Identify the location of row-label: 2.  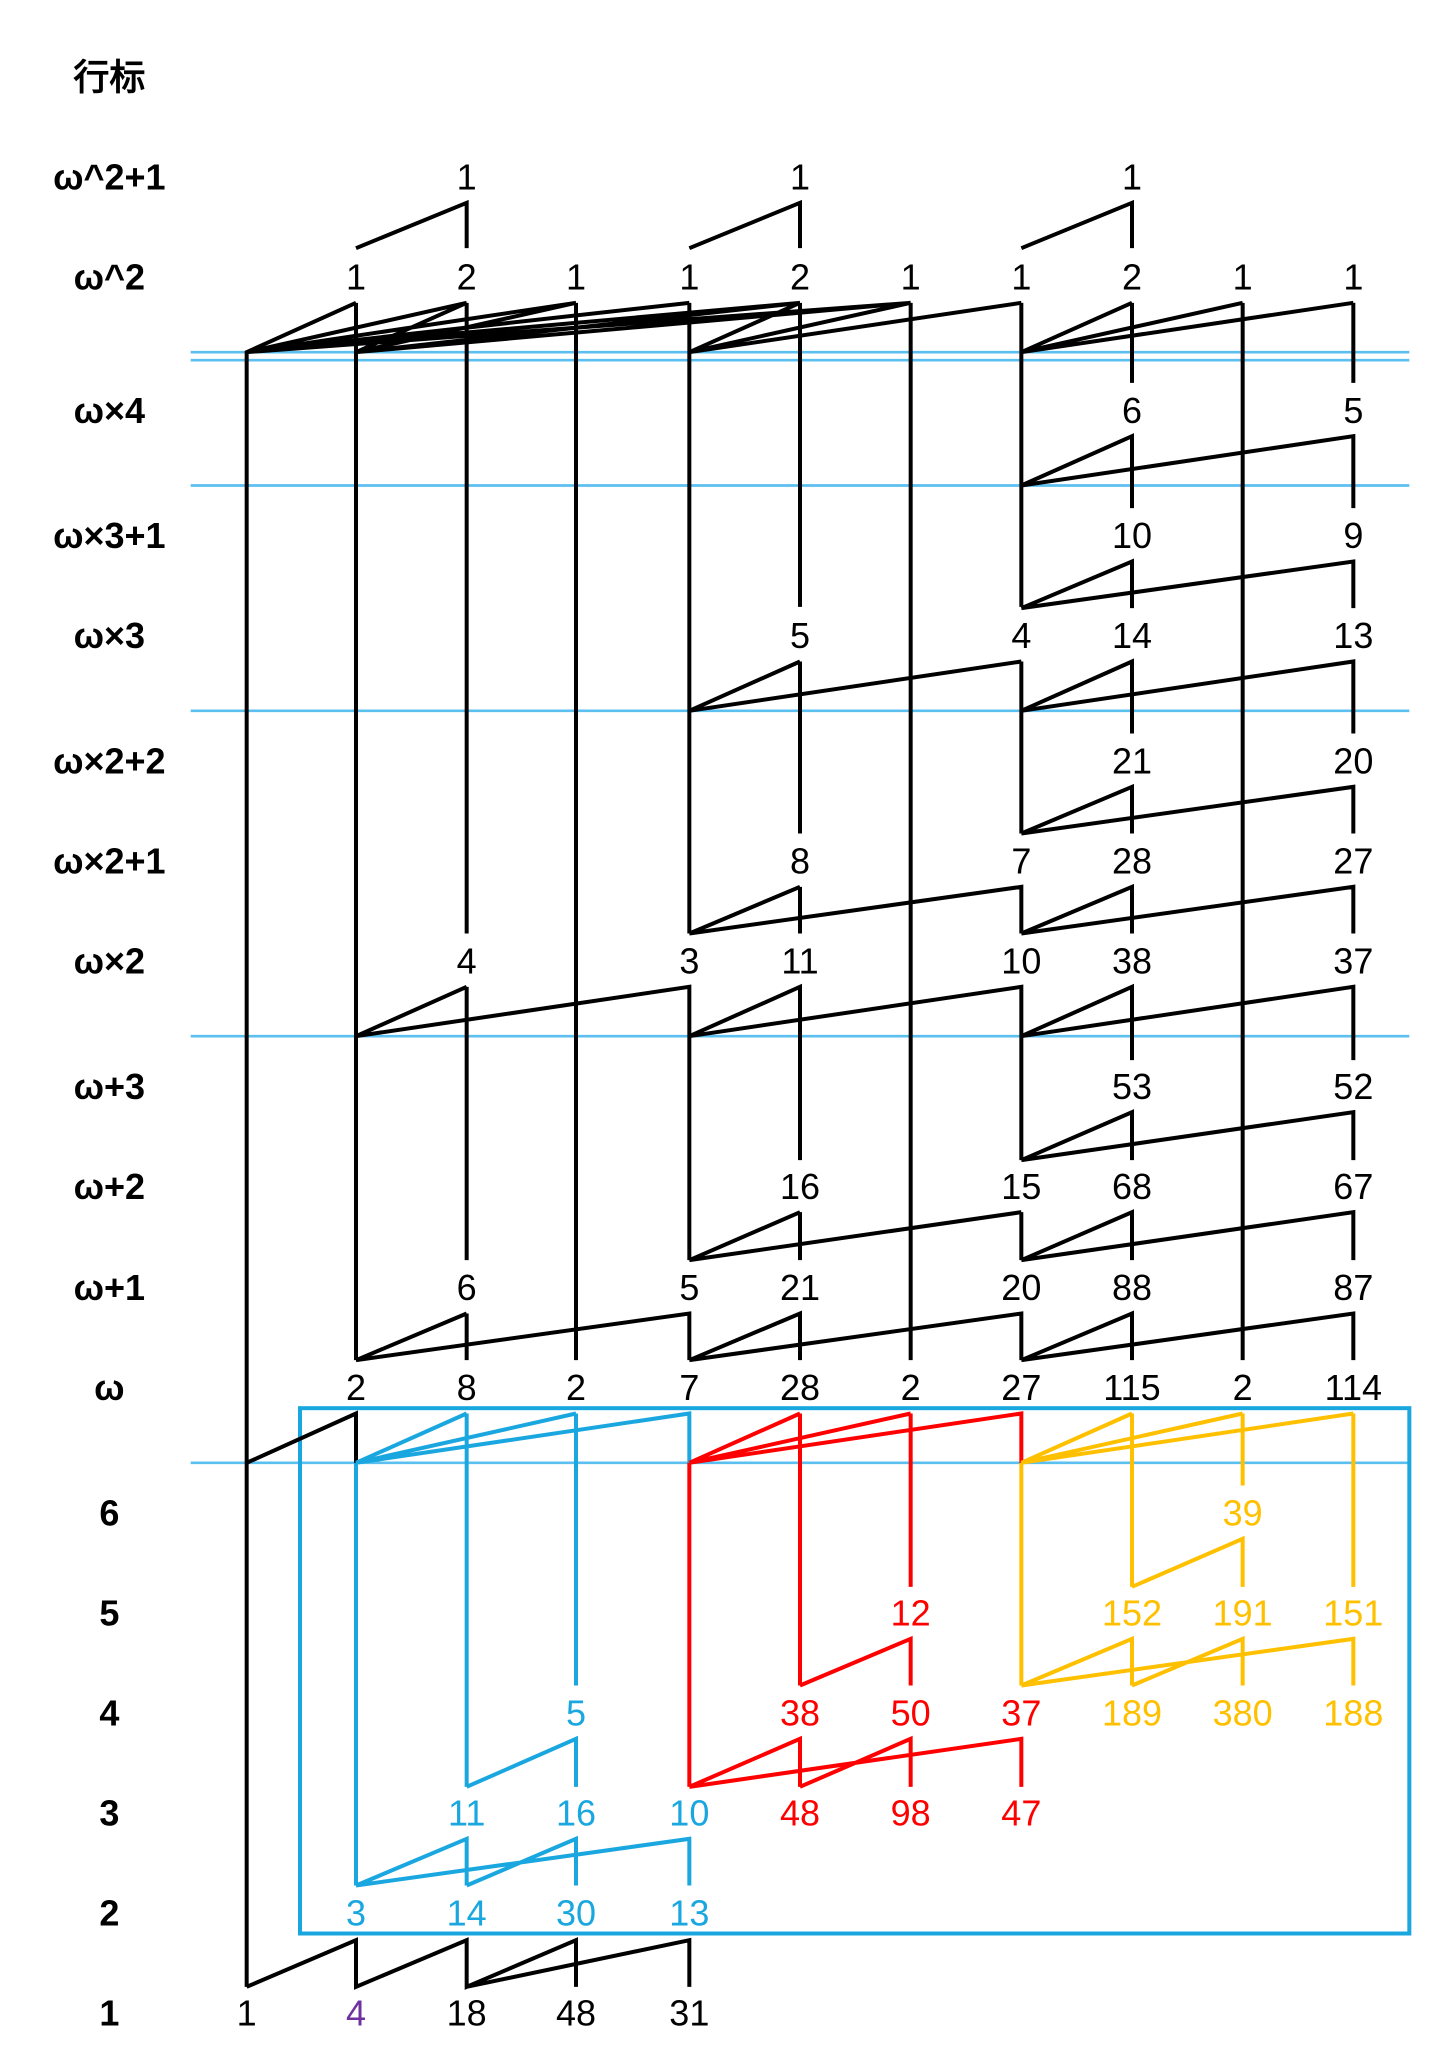
(109, 1913).